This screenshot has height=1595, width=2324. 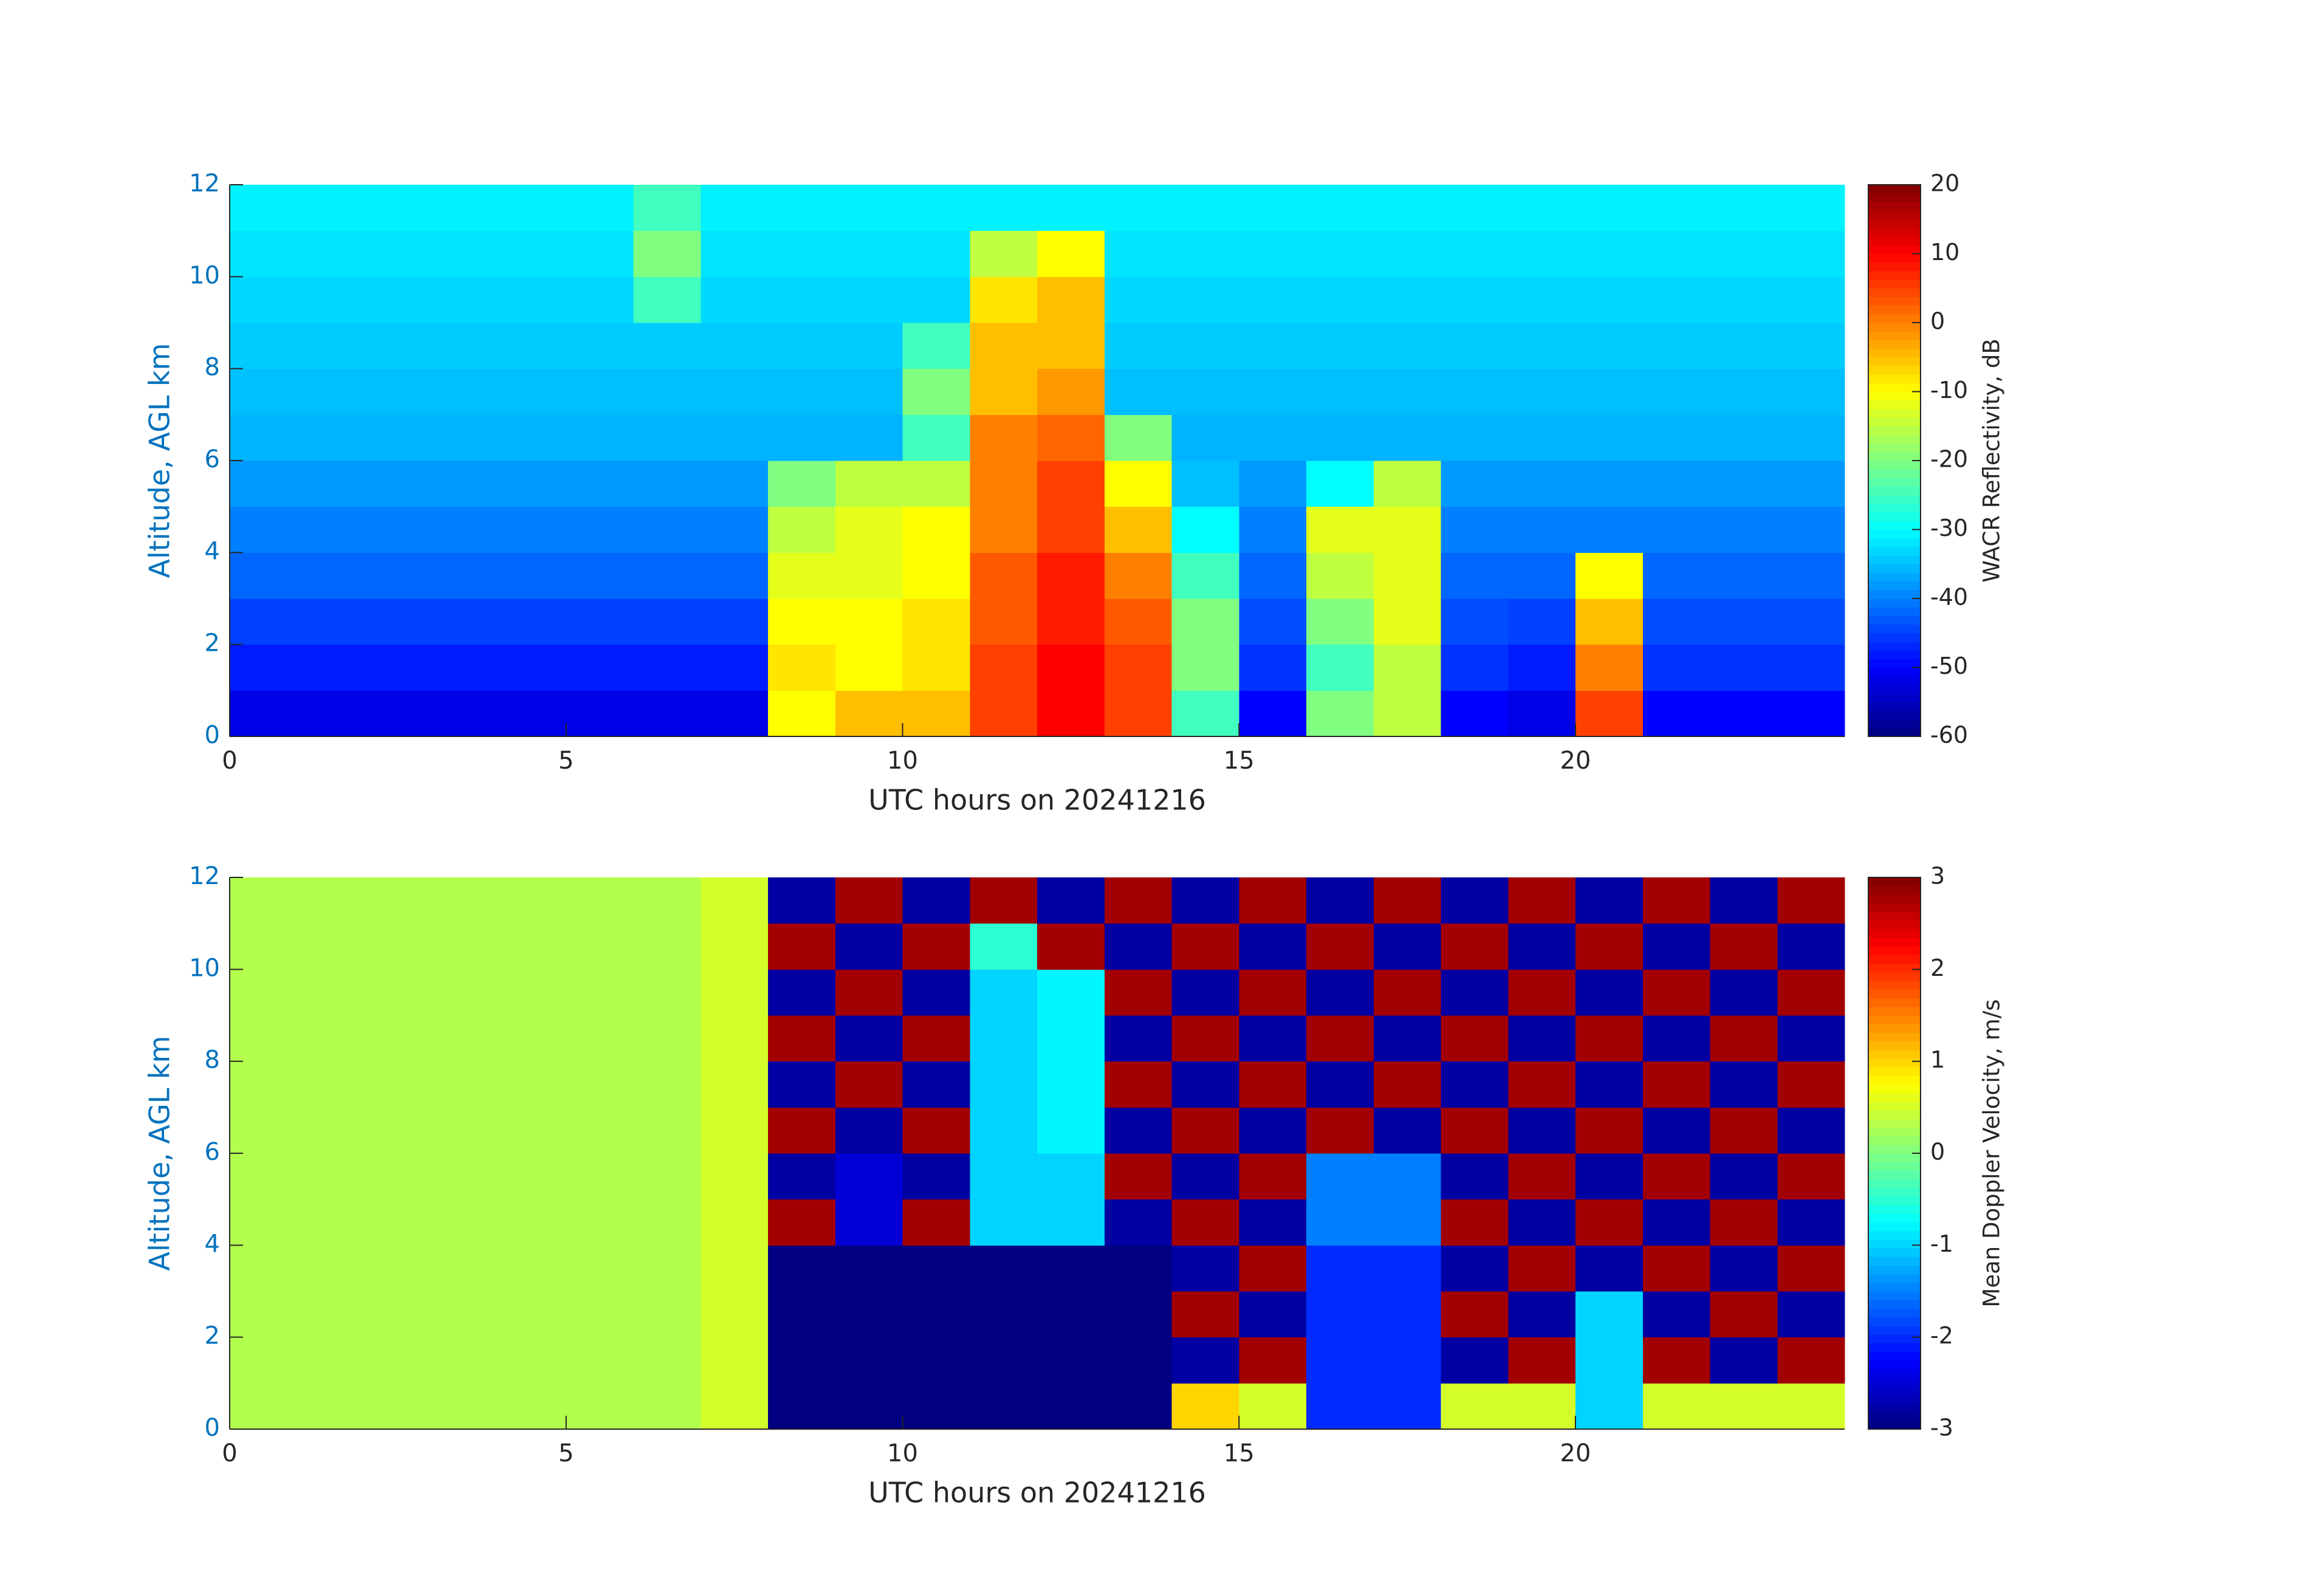 What do you see at coordinates (230, 1453) in the screenshot?
I see `x-tick-label: 0` at bounding box center [230, 1453].